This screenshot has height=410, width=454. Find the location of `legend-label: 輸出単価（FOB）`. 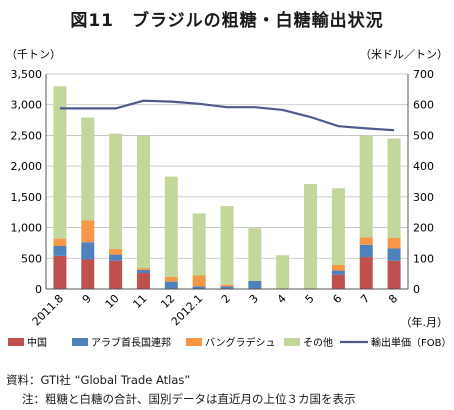

legend-label: 輸出単価（FOB） is located at coordinates (411, 342).